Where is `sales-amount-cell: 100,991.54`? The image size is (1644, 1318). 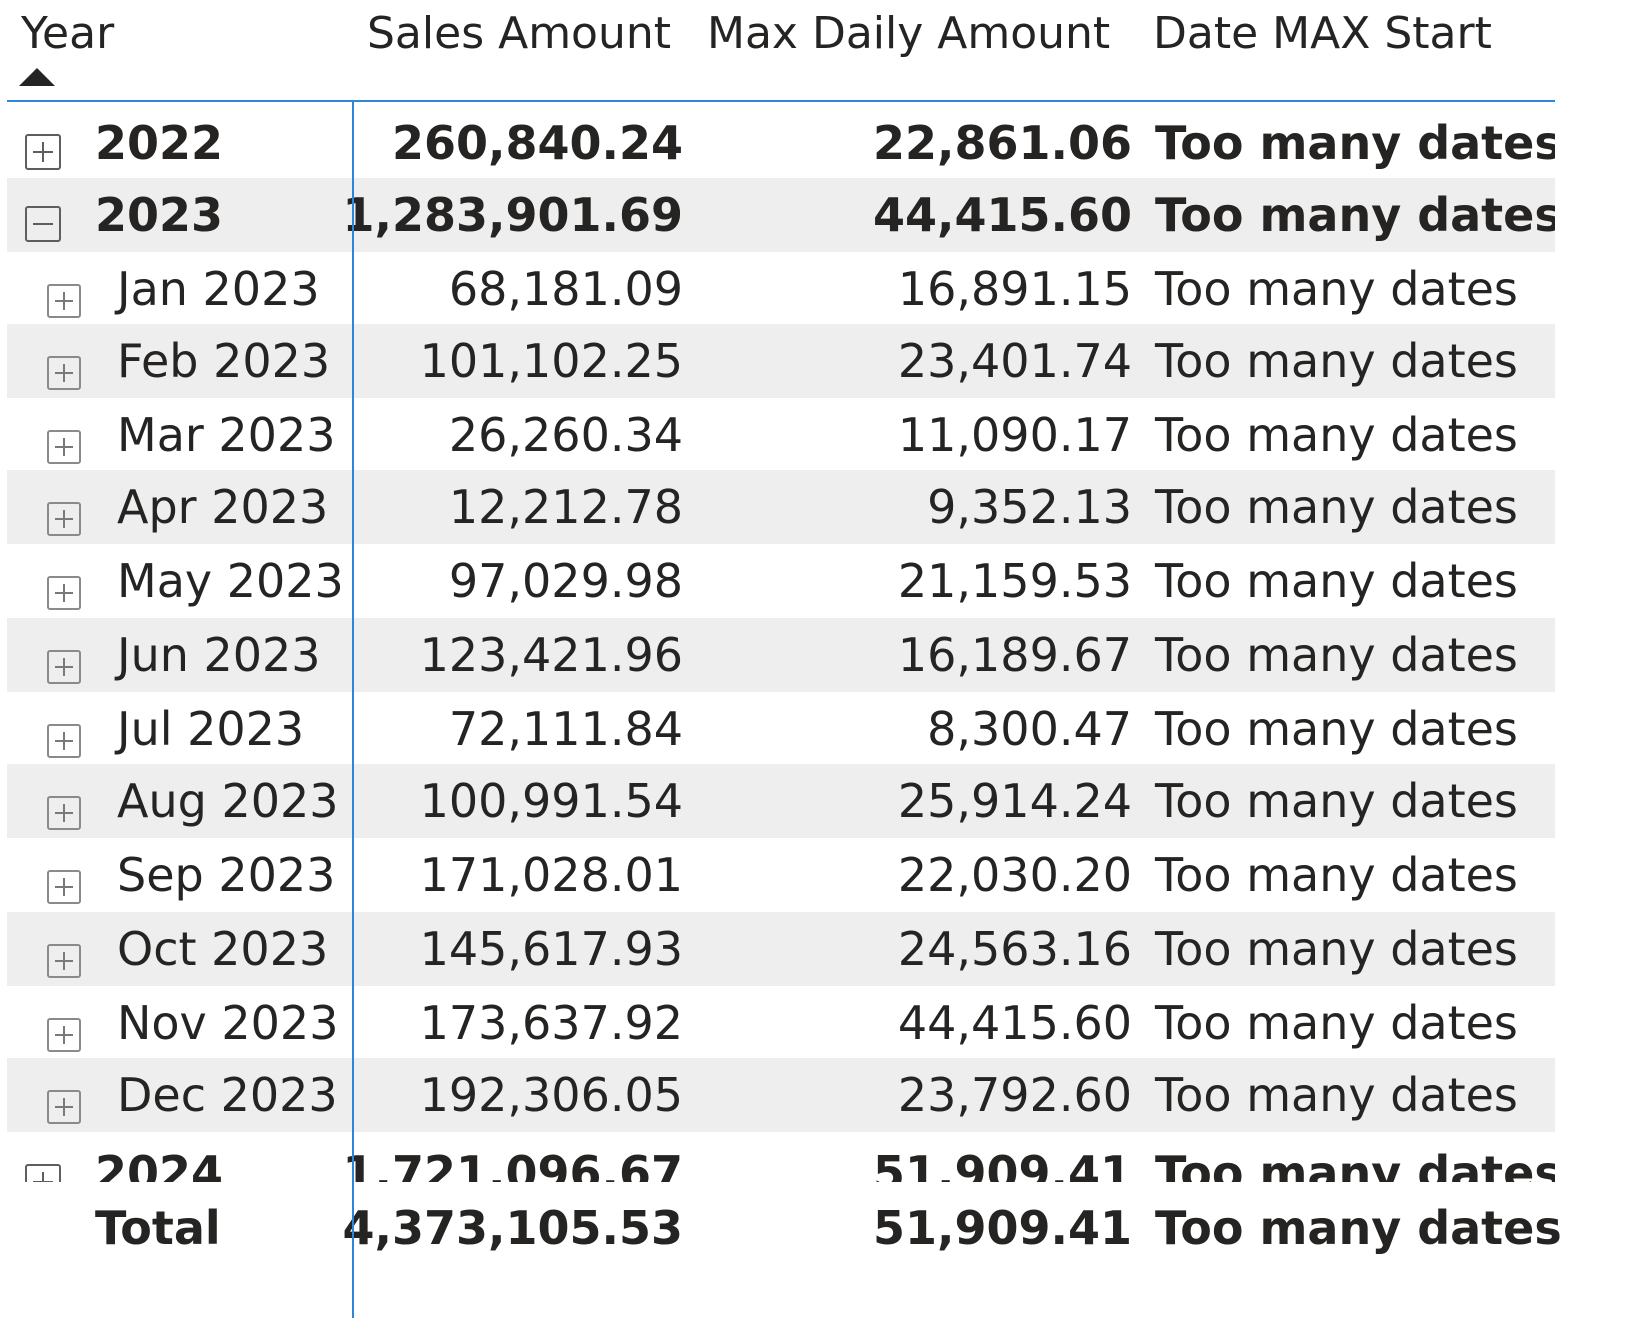
sales-amount-cell: 100,991.54 is located at coordinates (551, 801).